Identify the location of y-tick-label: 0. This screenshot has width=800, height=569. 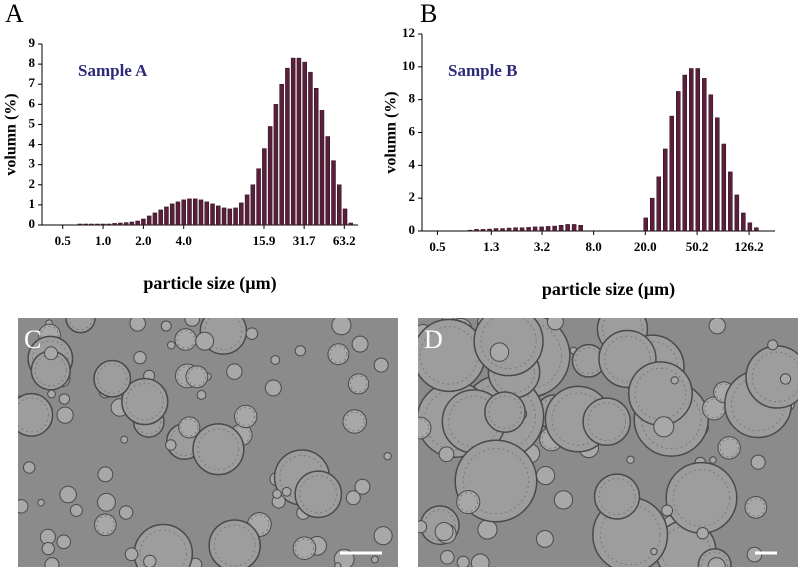
(412, 229).